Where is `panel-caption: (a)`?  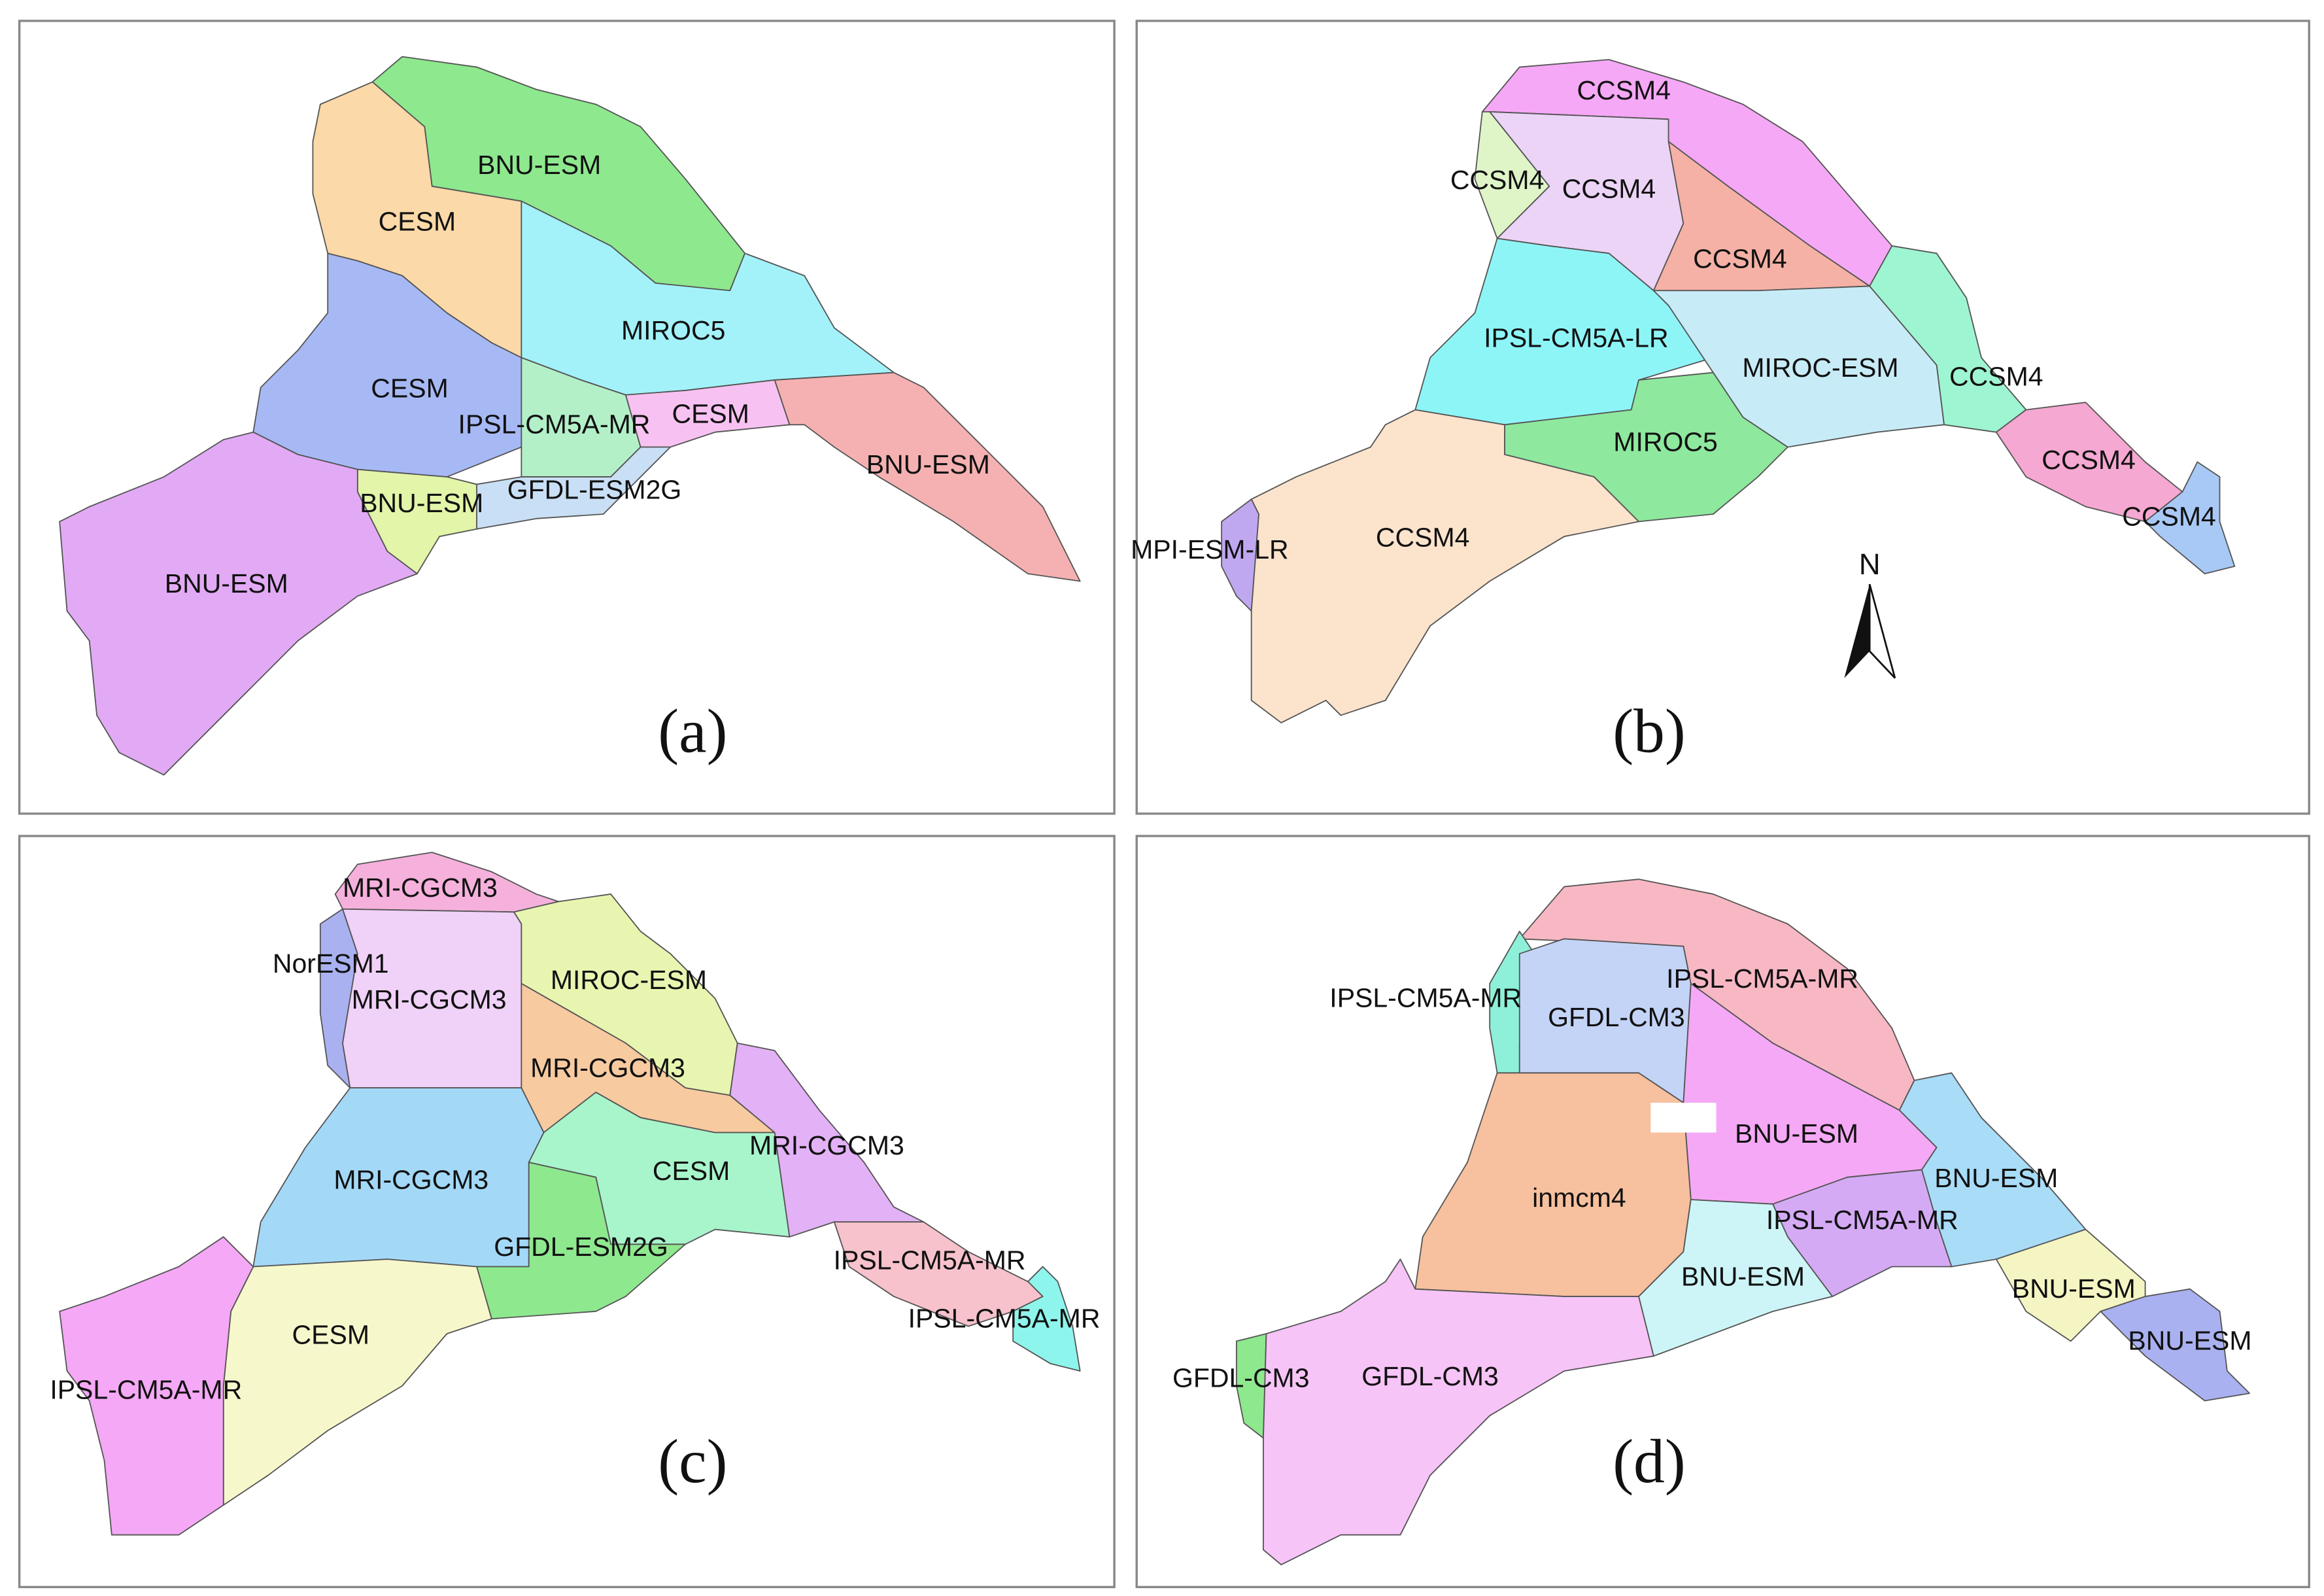 panel-caption: (a) is located at coordinates (692, 731).